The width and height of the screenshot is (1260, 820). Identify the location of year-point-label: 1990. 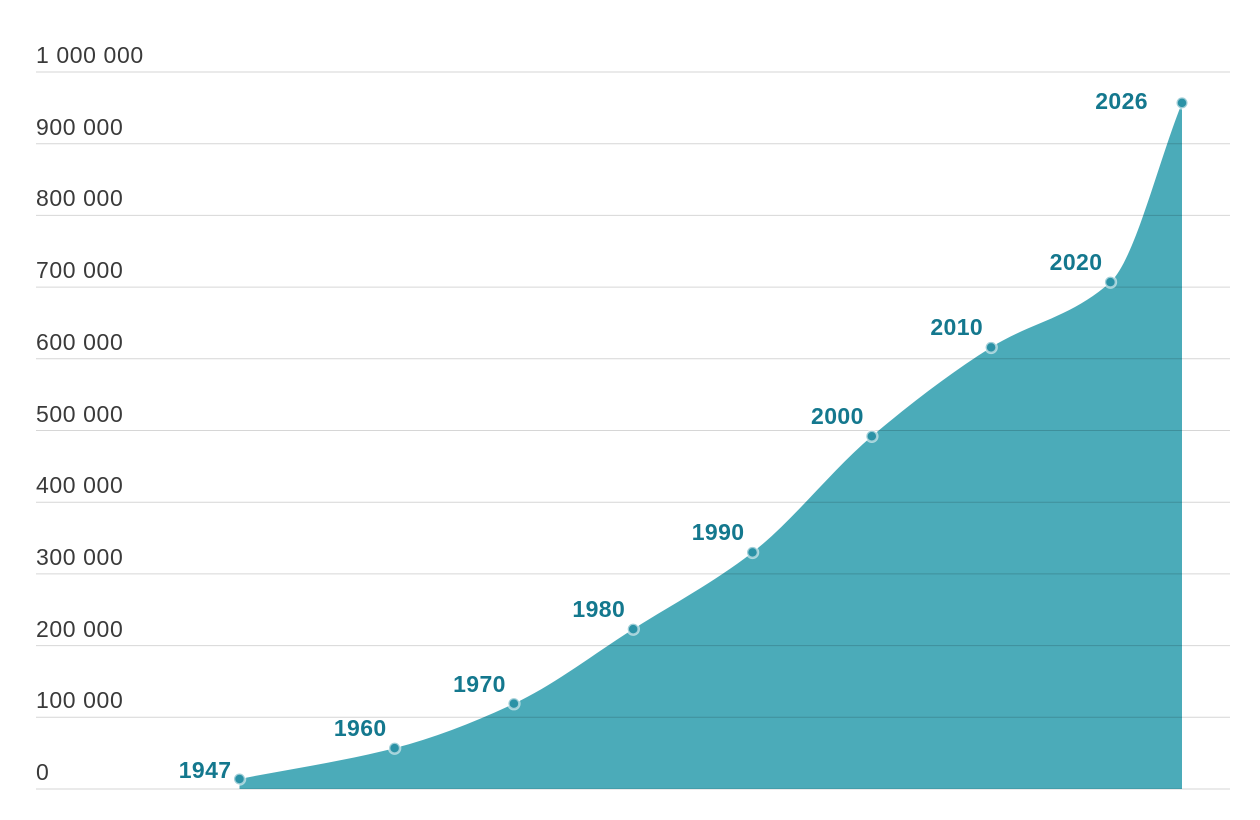
(718, 532).